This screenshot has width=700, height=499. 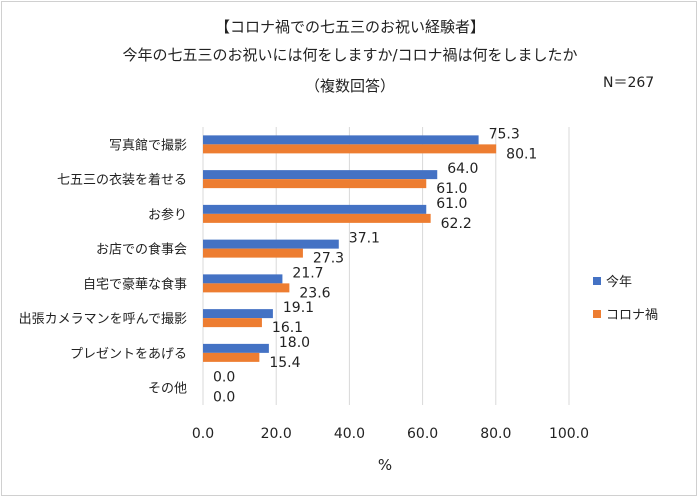 What do you see at coordinates (135, 284) in the screenshot?
I see `category-label: 自宅で豪華な食事` at bounding box center [135, 284].